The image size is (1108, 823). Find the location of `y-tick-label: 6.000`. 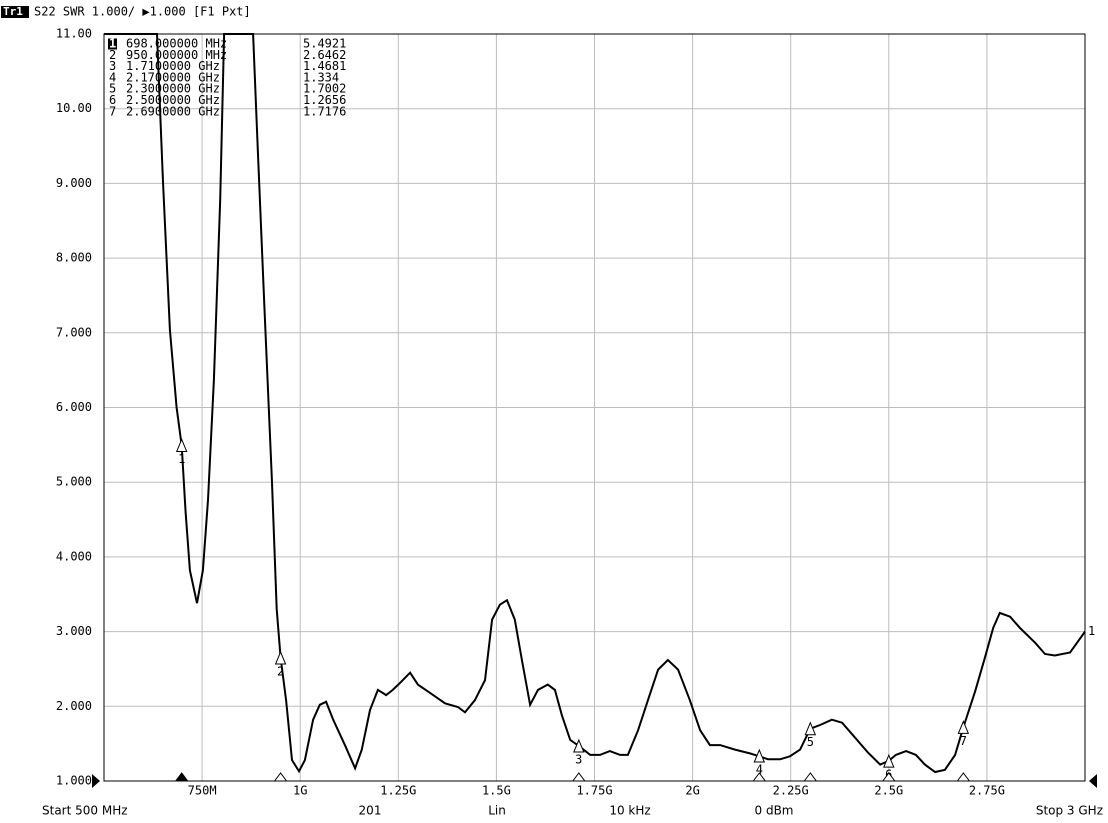

y-tick-label: 6.000 is located at coordinates (74, 407).